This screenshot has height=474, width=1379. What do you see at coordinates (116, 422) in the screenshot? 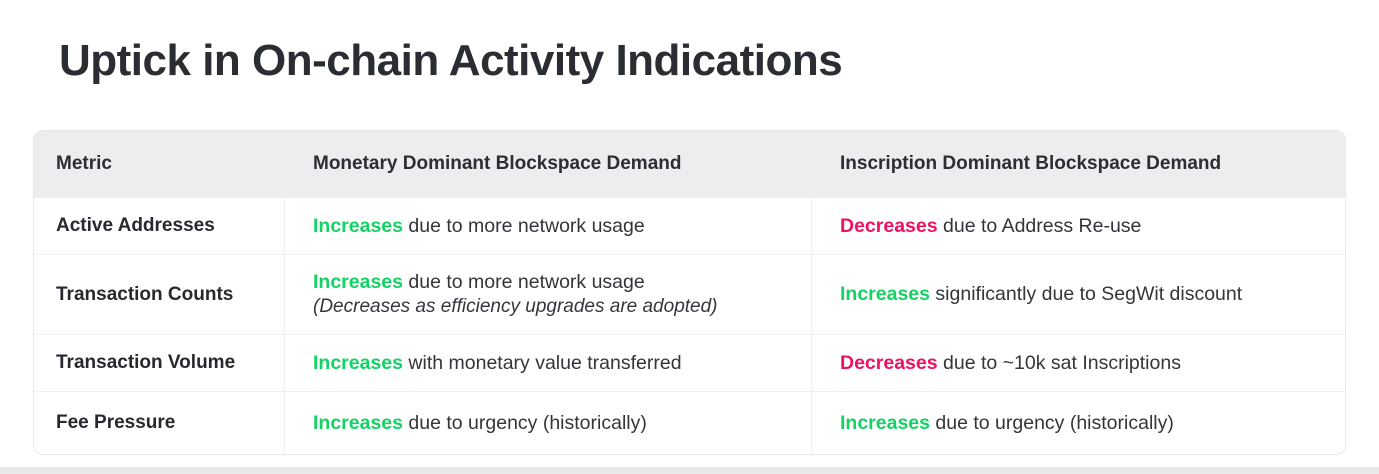
I see `metric-cell: Fee Pressure` at bounding box center [116, 422].